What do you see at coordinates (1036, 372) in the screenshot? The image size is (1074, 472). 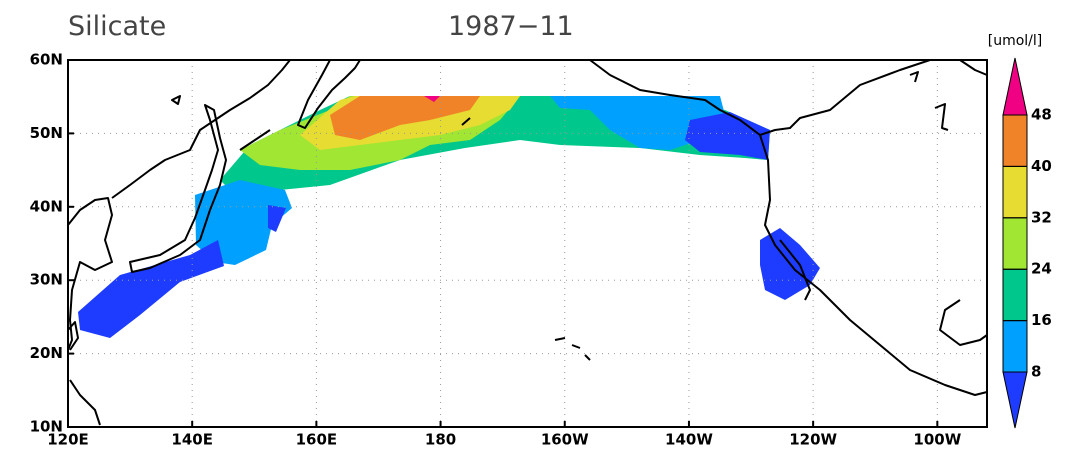 I see `colorbar-label: 8` at bounding box center [1036, 372].